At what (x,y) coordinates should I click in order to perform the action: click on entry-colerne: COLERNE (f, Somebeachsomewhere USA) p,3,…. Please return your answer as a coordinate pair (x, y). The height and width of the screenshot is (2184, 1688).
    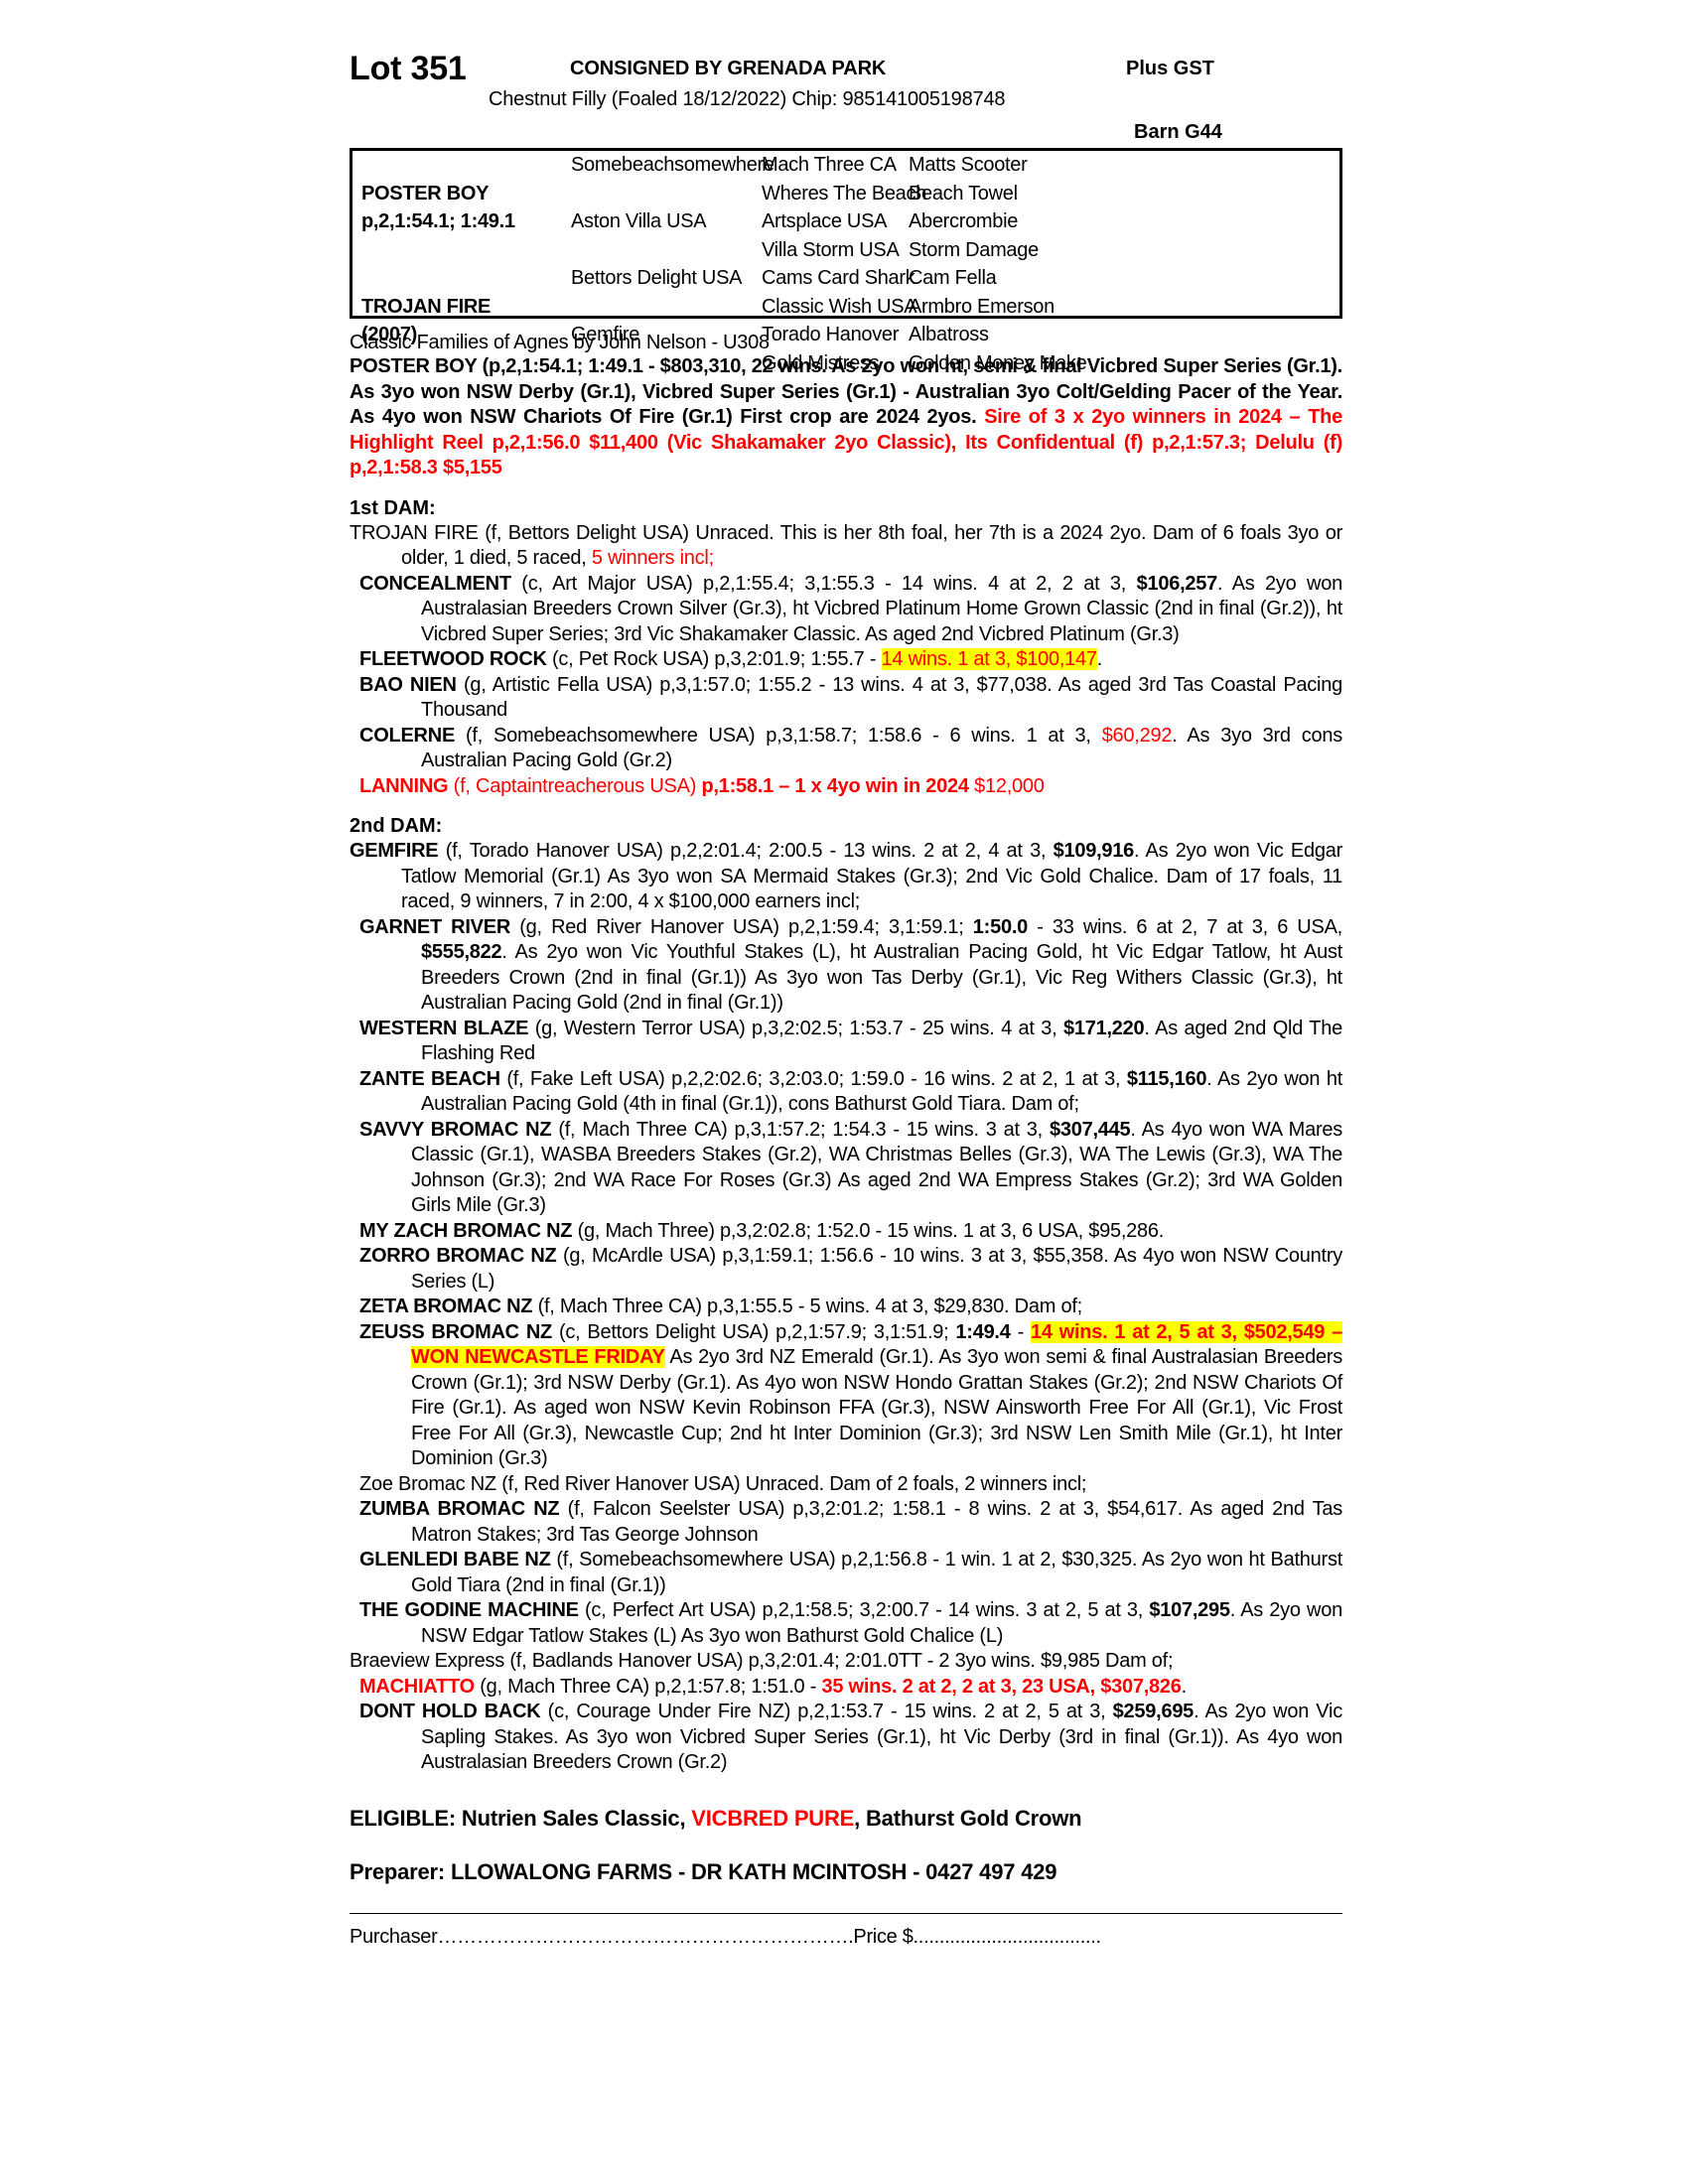
    Looking at the image, I should click on (846, 749).